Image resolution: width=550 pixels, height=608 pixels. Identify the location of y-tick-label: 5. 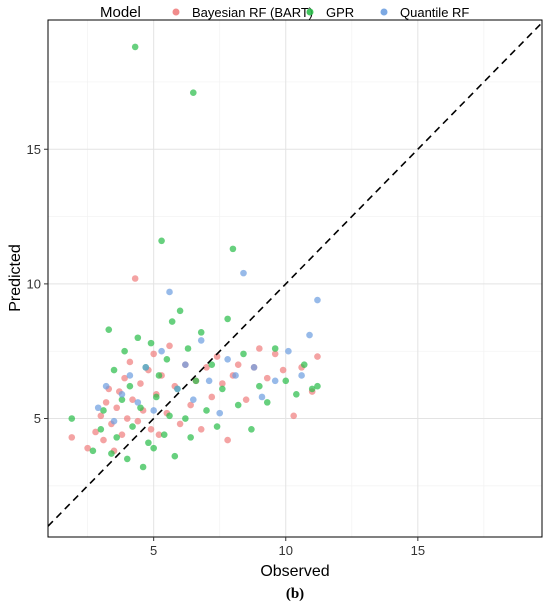
(37, 418).